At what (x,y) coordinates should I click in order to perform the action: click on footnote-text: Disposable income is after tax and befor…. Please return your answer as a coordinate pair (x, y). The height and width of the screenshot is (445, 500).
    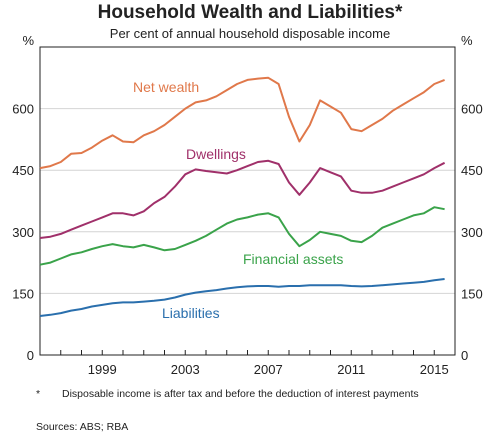
    Looking at the image, I should click on (240, 394).